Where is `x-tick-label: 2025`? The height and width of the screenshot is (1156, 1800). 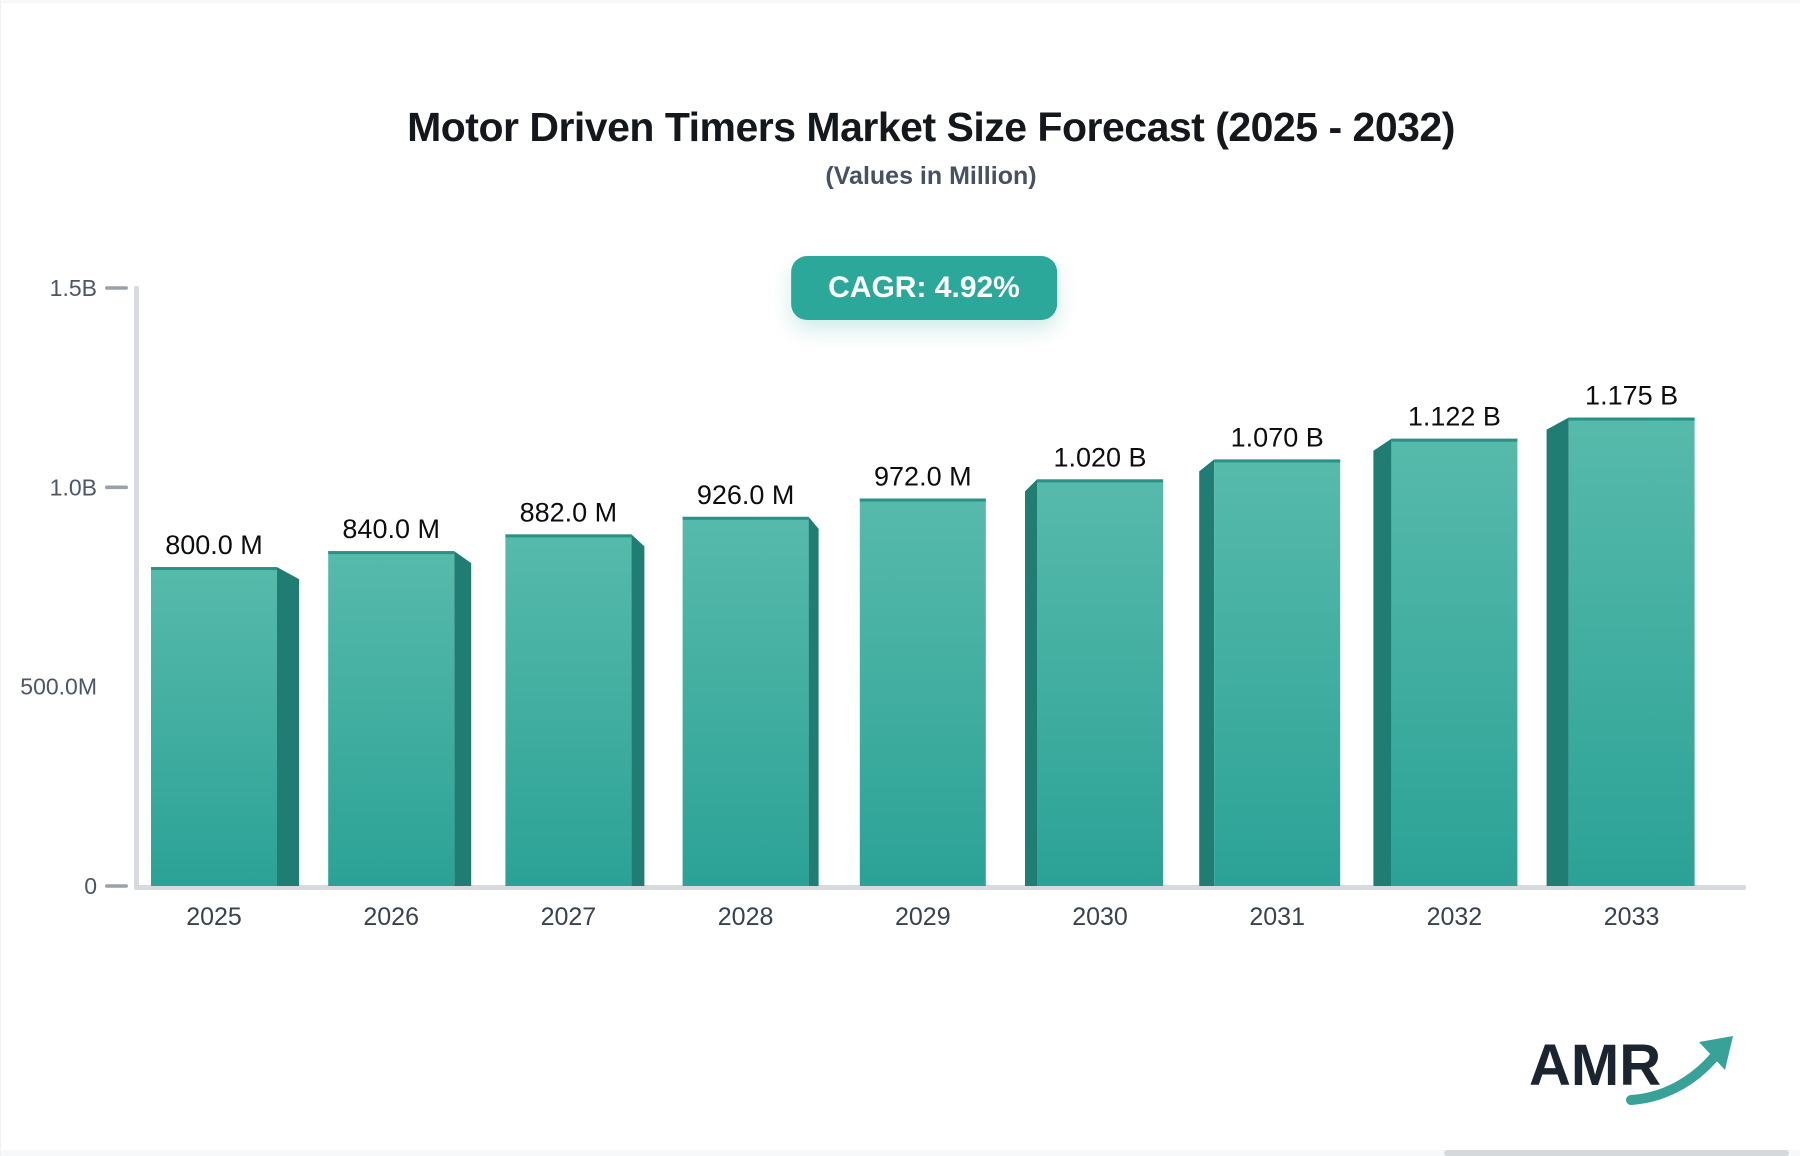 x-tick-label: 2025 is located at coordinates (214, 917).